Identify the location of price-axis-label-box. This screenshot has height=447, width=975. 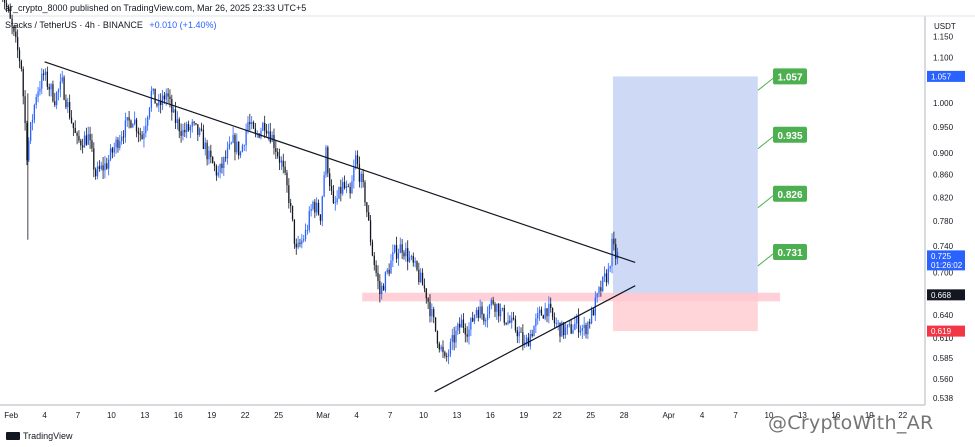
(946, 260).